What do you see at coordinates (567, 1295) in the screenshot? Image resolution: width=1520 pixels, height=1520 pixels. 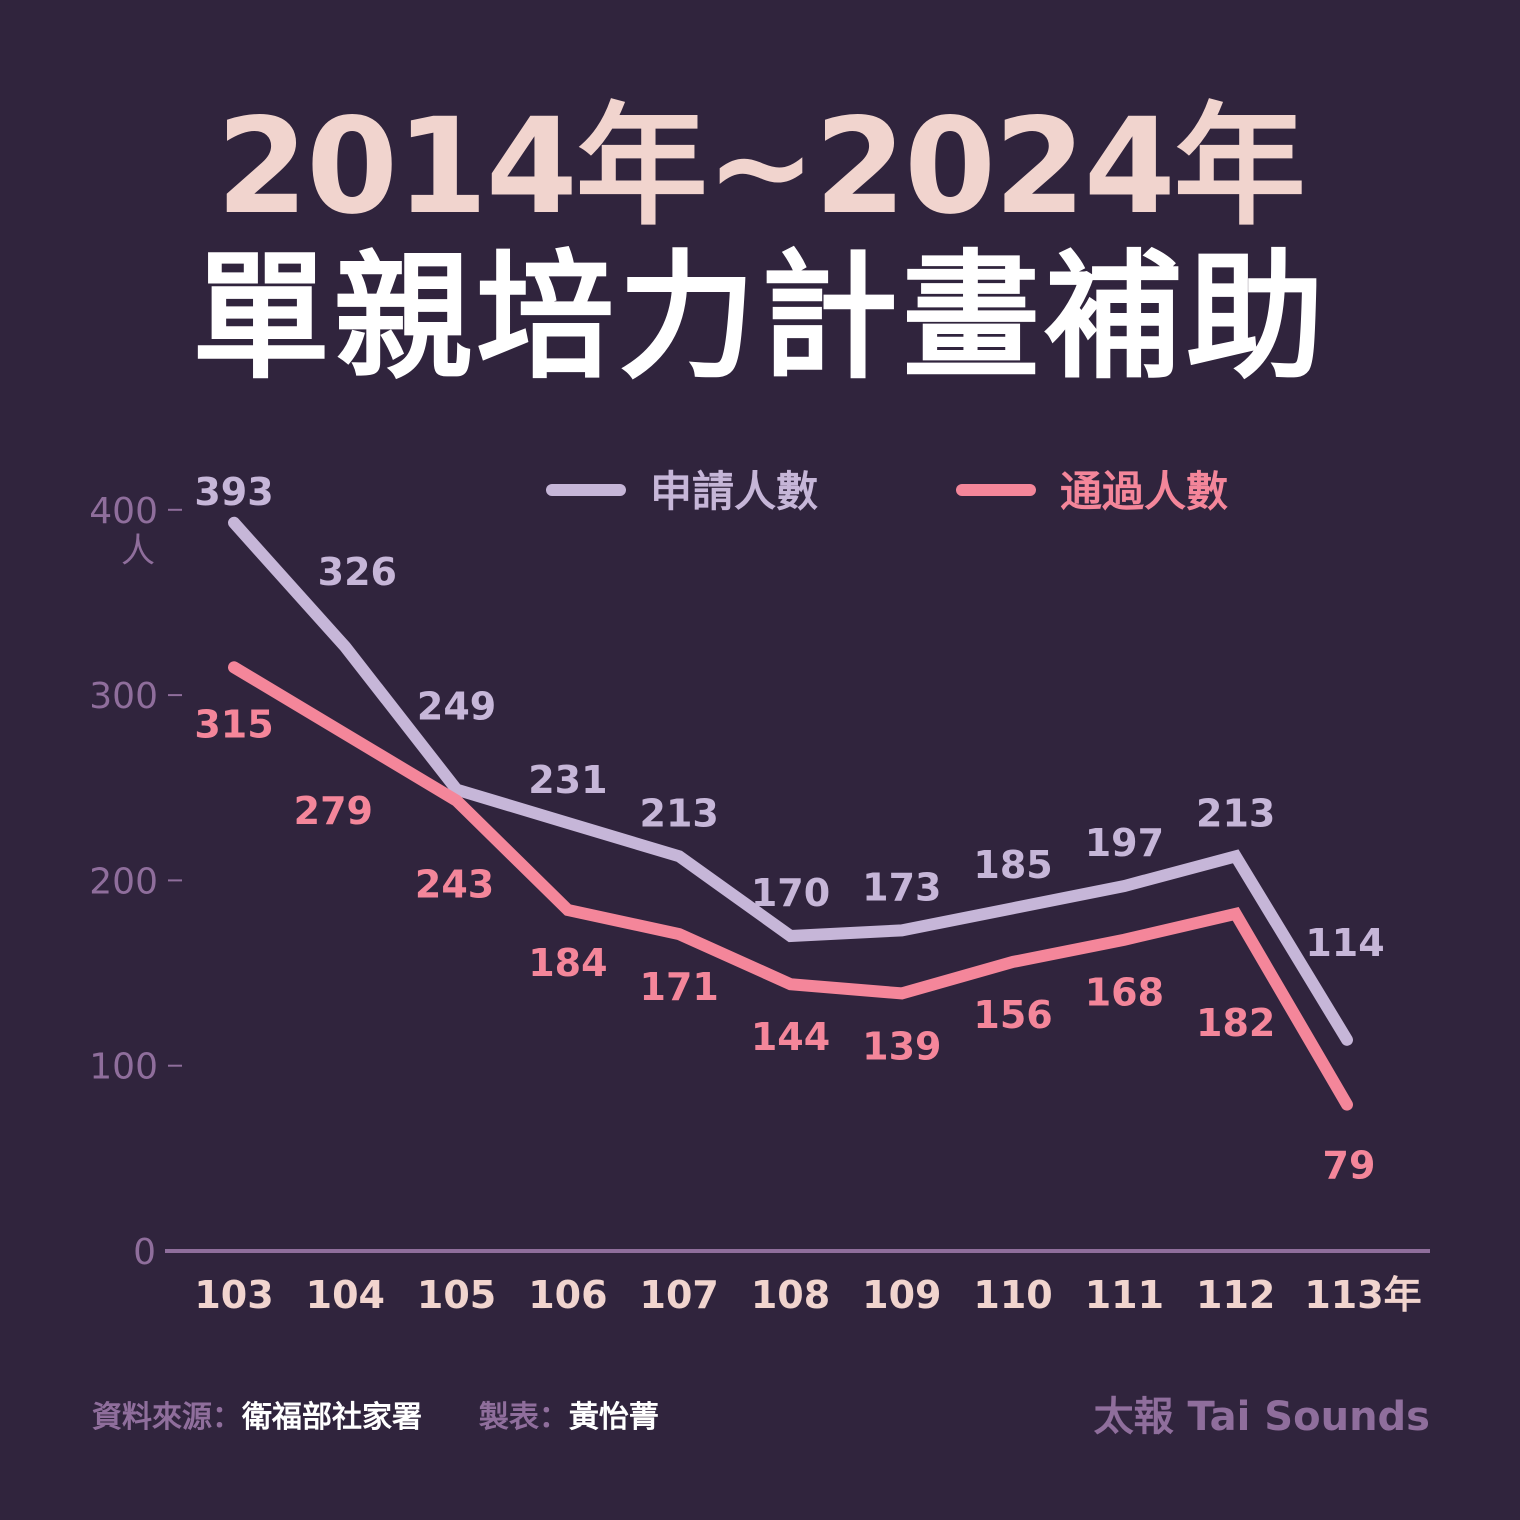 I see `x-tick-label: 106` at bounding box center [567, 1295].